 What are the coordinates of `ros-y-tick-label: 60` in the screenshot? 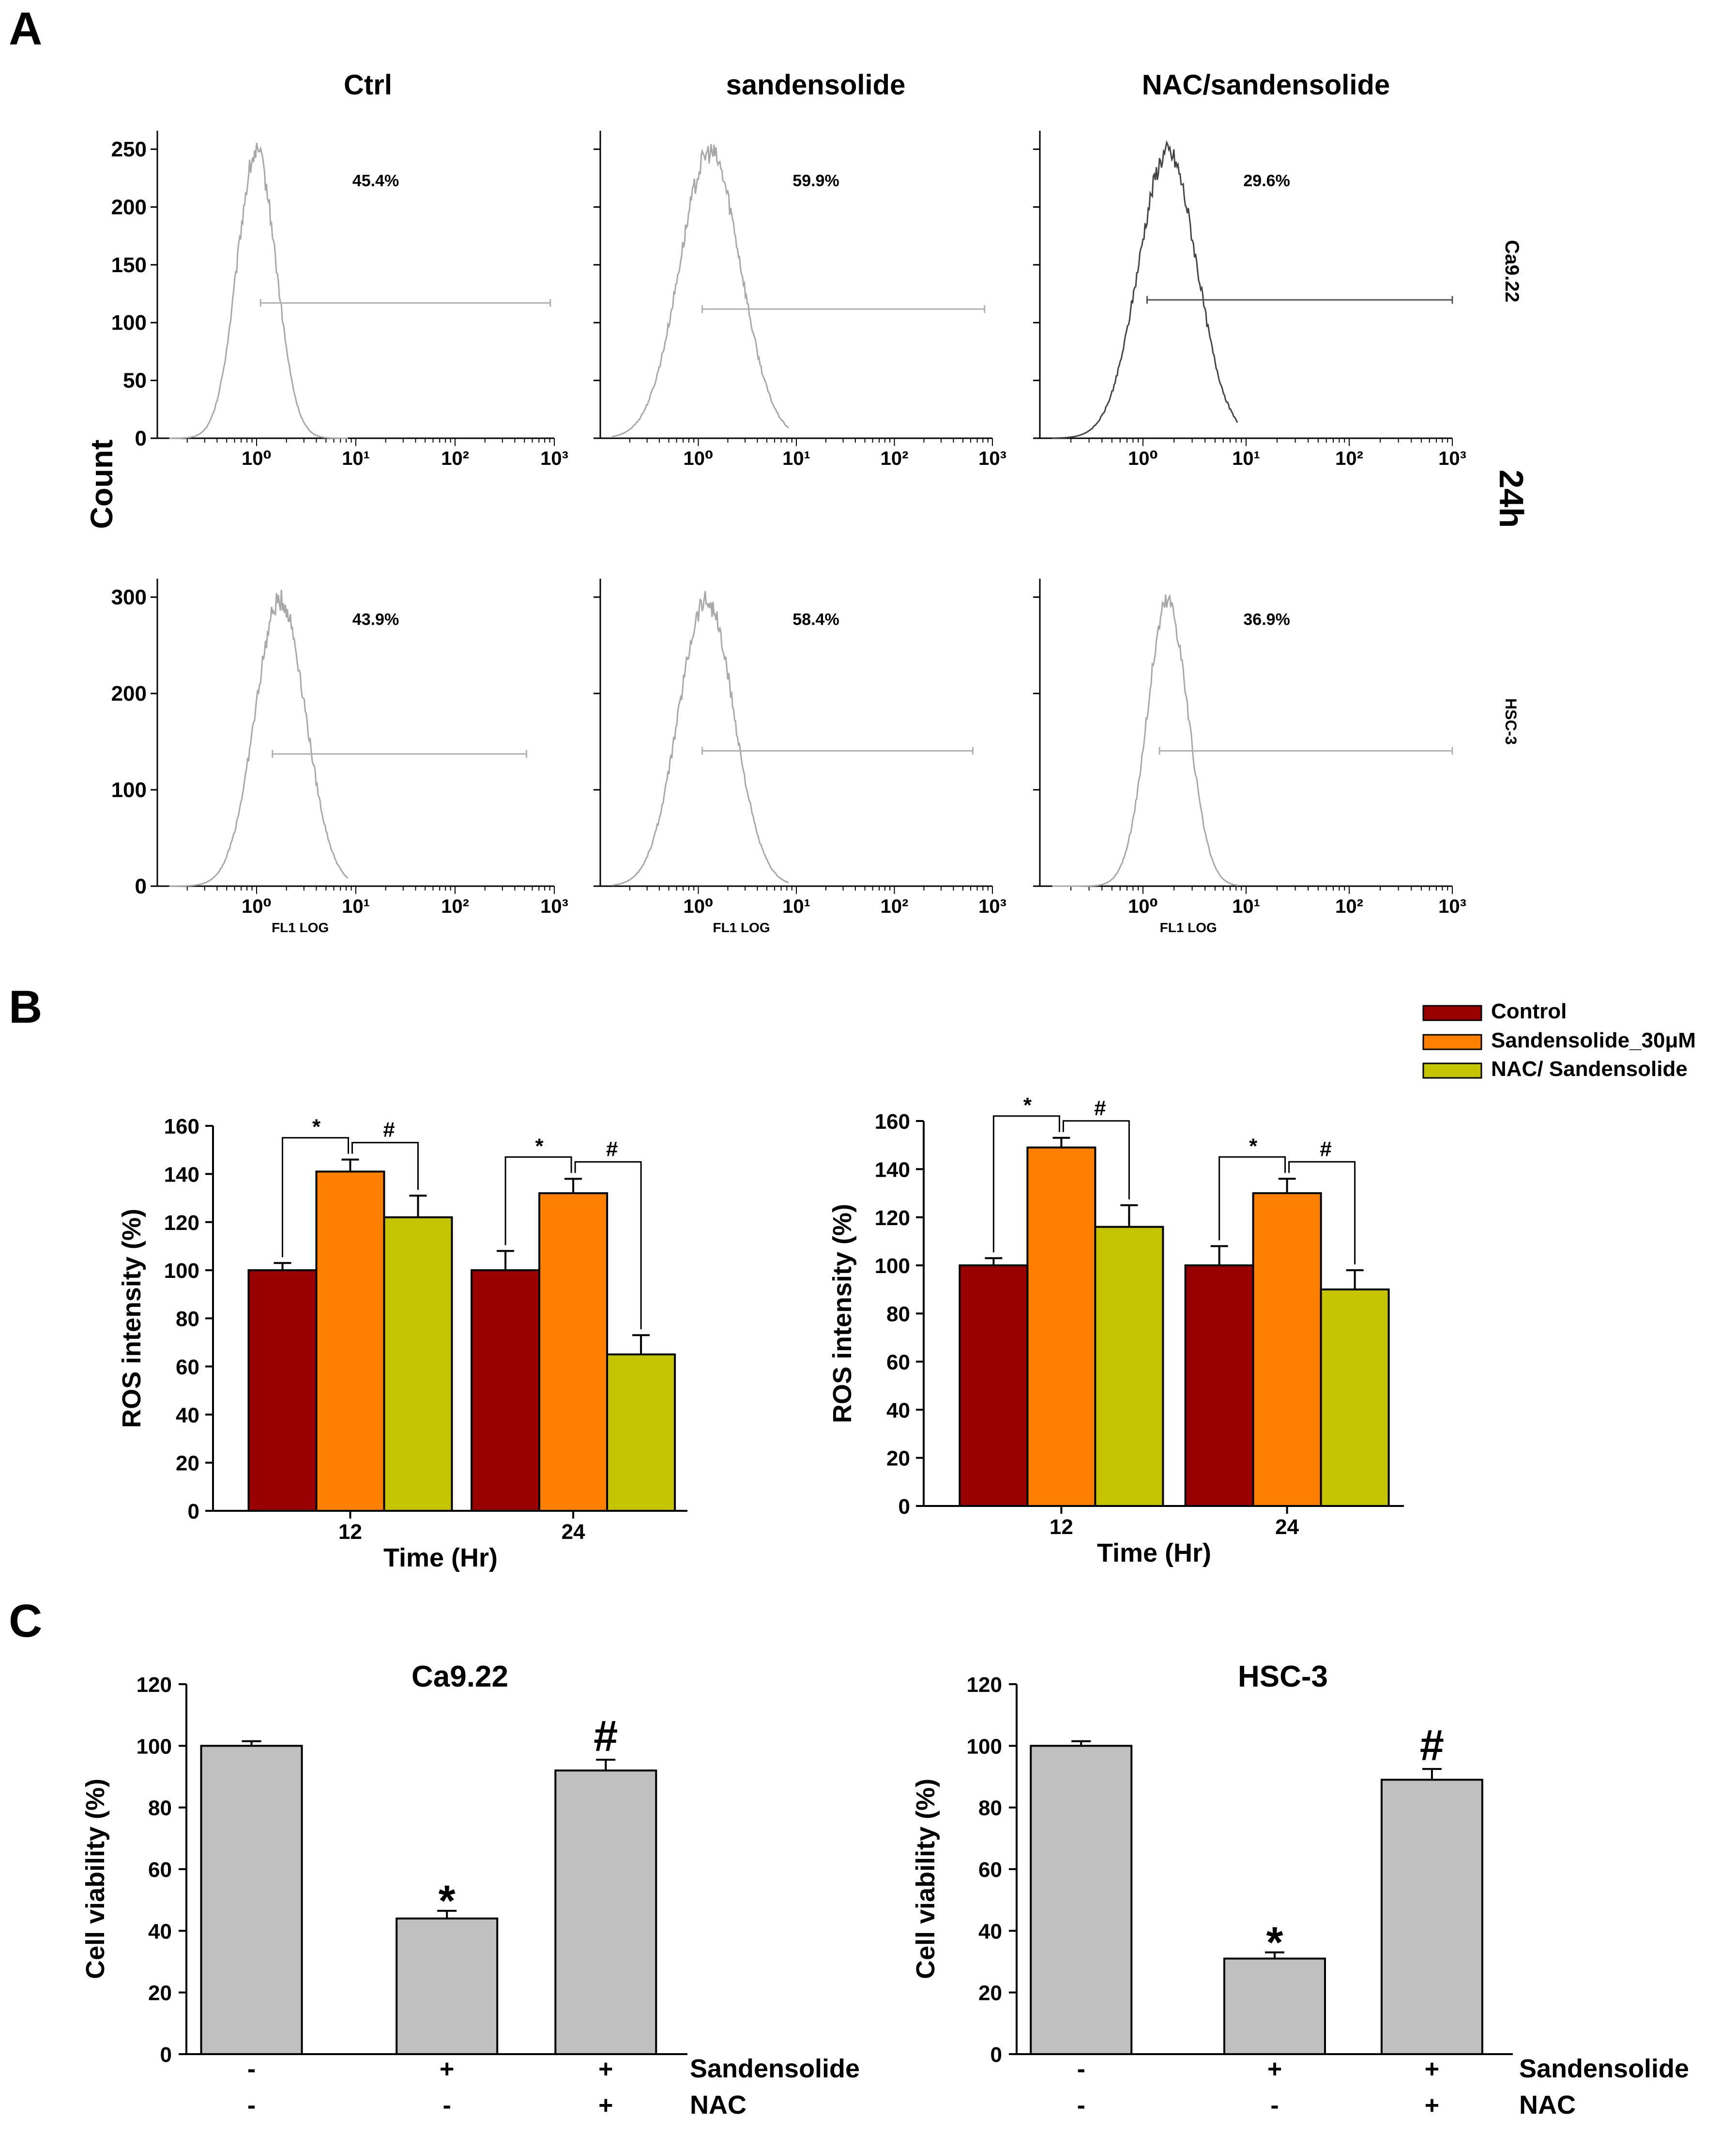 It's located at (898, 1362).